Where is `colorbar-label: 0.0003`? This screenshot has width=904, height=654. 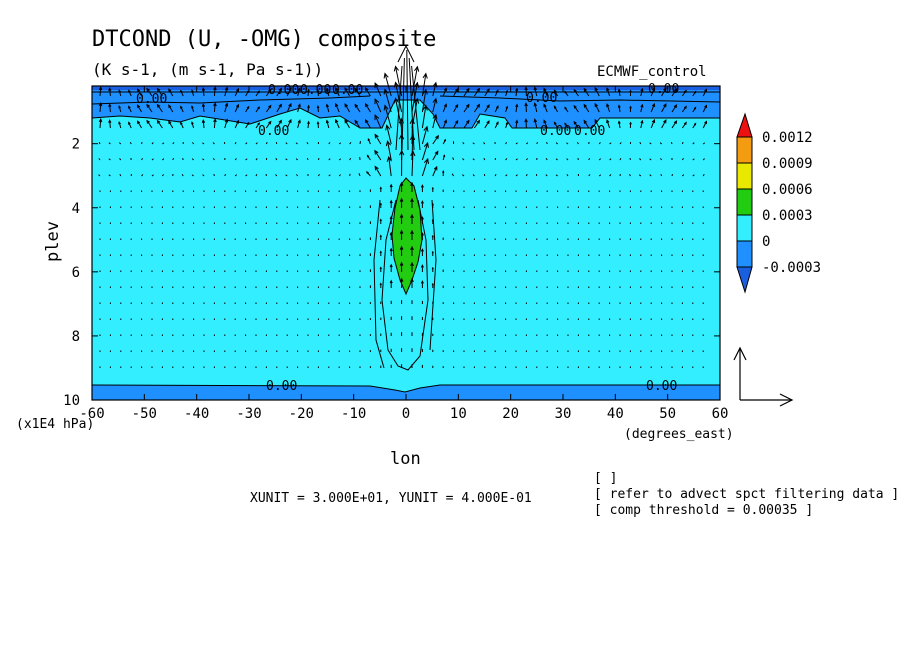 colorbar-label: 0.0003 is located at coordinates (787, 216).